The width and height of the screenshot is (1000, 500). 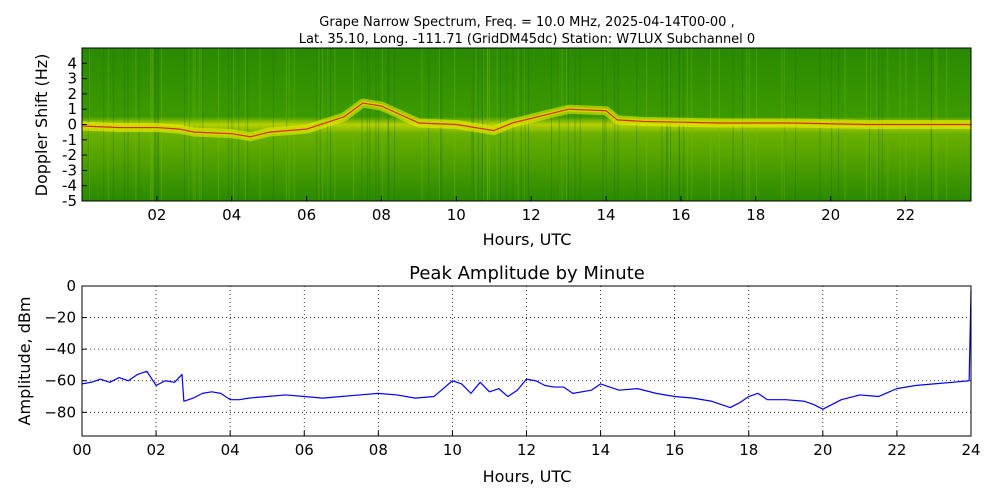 I want to click on spectrogram-y-tick-label: -1, so click(x=69, y=140).